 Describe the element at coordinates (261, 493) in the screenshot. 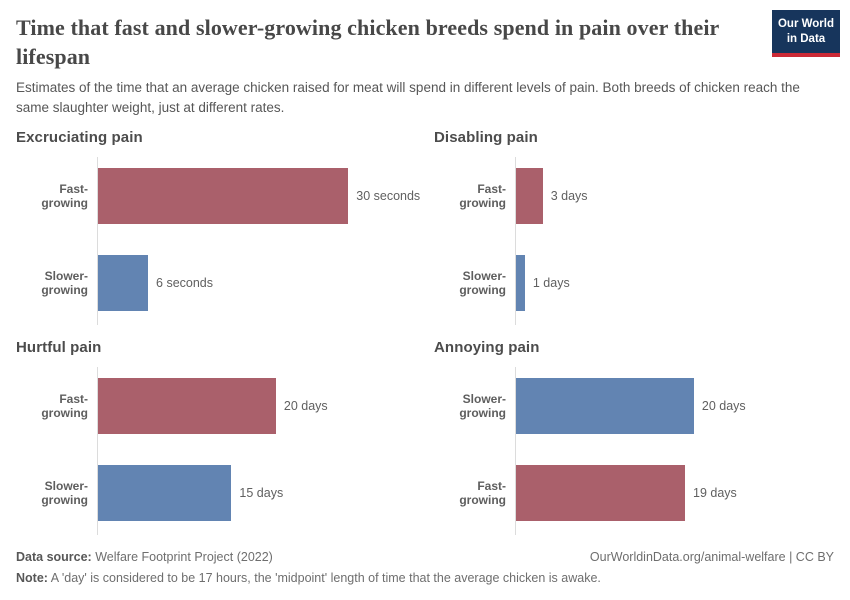

I see `bar-value-label: 15 days` at that location.